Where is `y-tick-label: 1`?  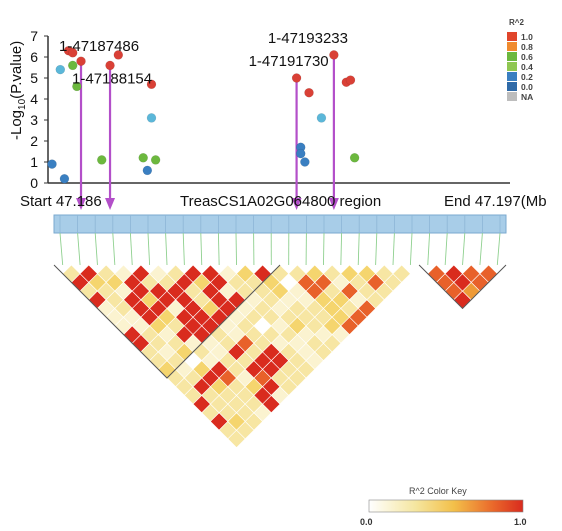
y-tick-label: 1 is located at coordinates (34, 162).